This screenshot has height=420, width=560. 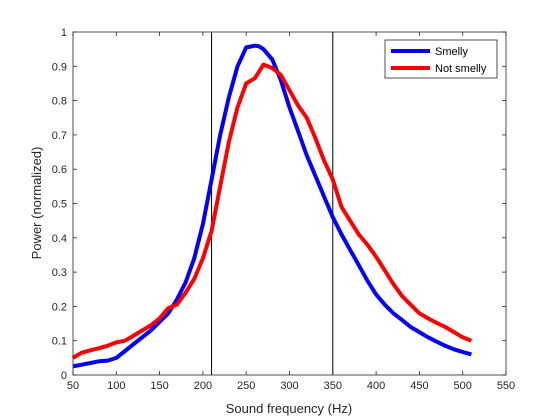 I want to click on legend-label-smelly: Smelly, so click(x=452, y=52).